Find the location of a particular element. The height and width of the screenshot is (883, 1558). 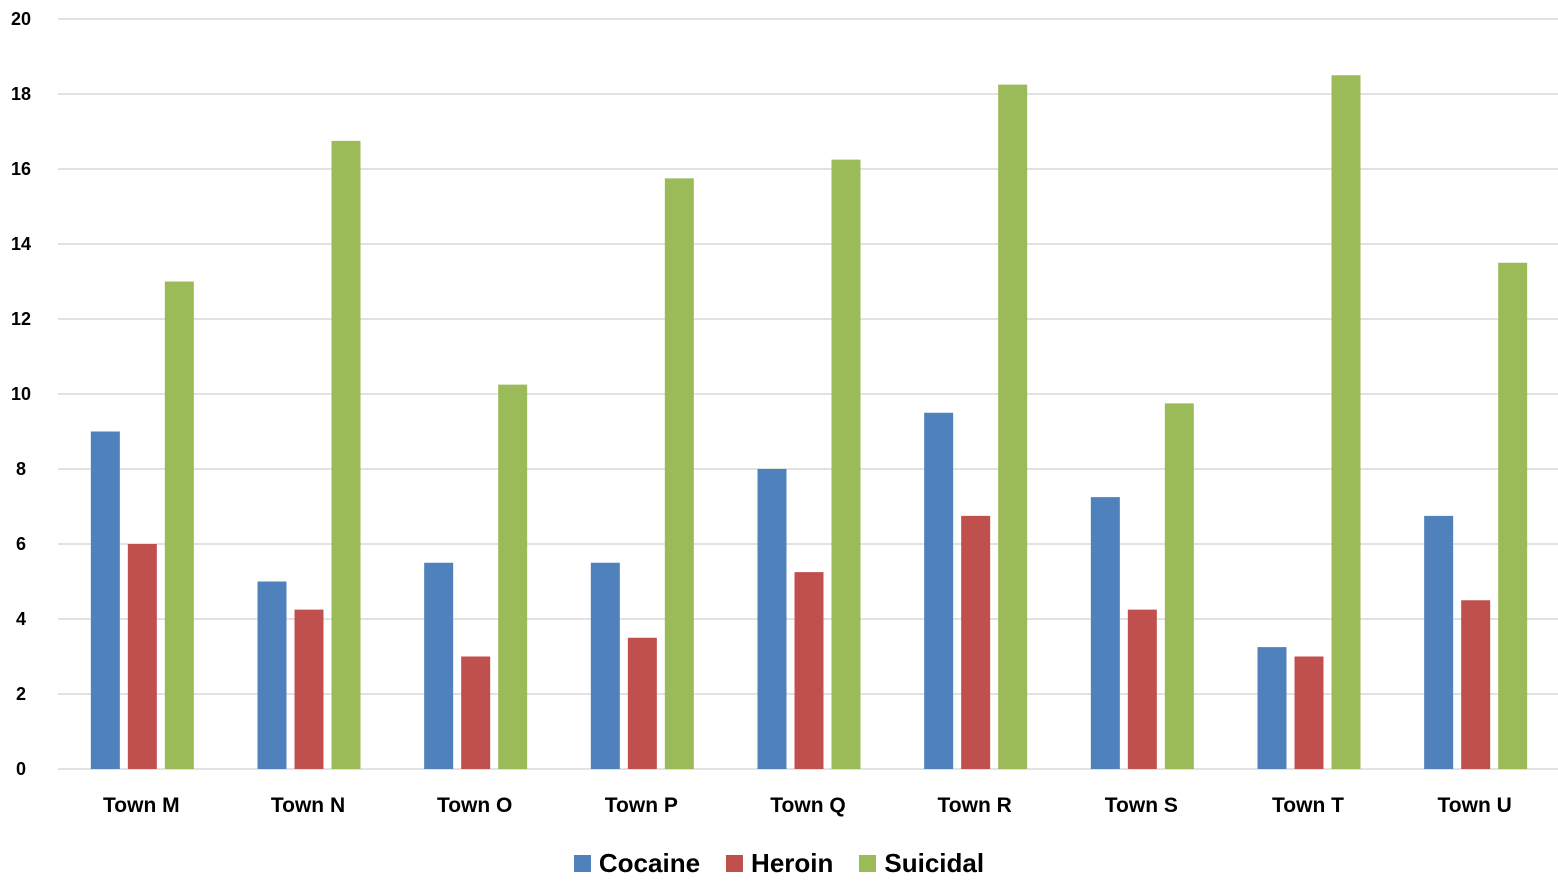

legend: Cocaine Heroin Suicidal is located at coordinates (779, 863).